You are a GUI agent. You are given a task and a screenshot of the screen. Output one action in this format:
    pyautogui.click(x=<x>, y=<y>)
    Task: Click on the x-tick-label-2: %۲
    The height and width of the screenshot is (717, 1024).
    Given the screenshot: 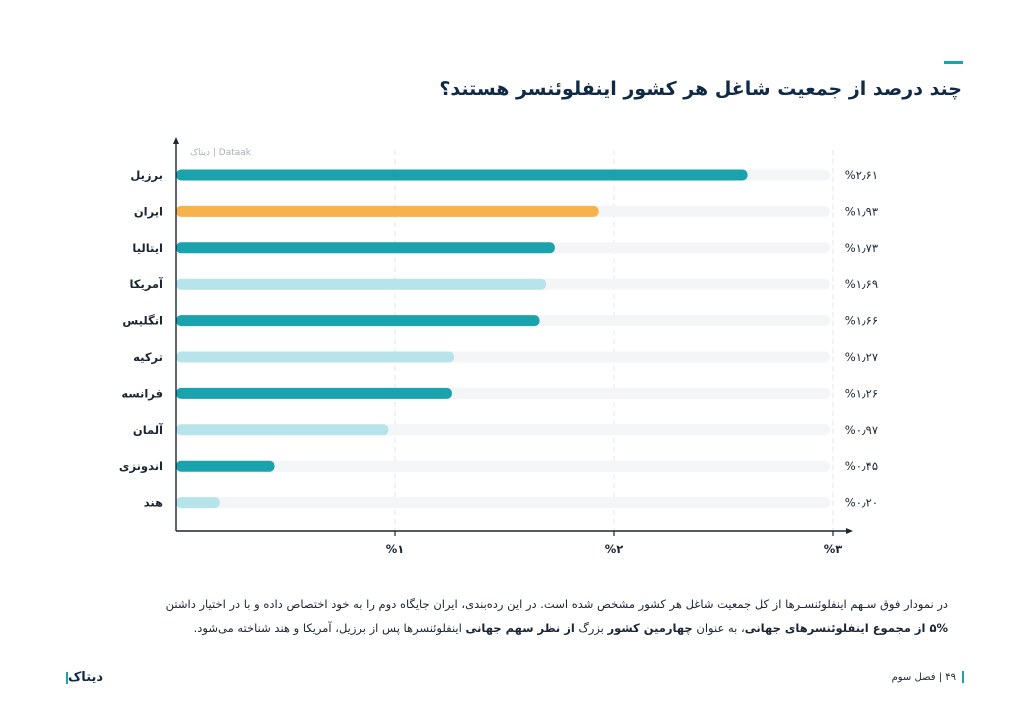 What is the action you would take?
    pyautogui.click(x=614, y=549)
    